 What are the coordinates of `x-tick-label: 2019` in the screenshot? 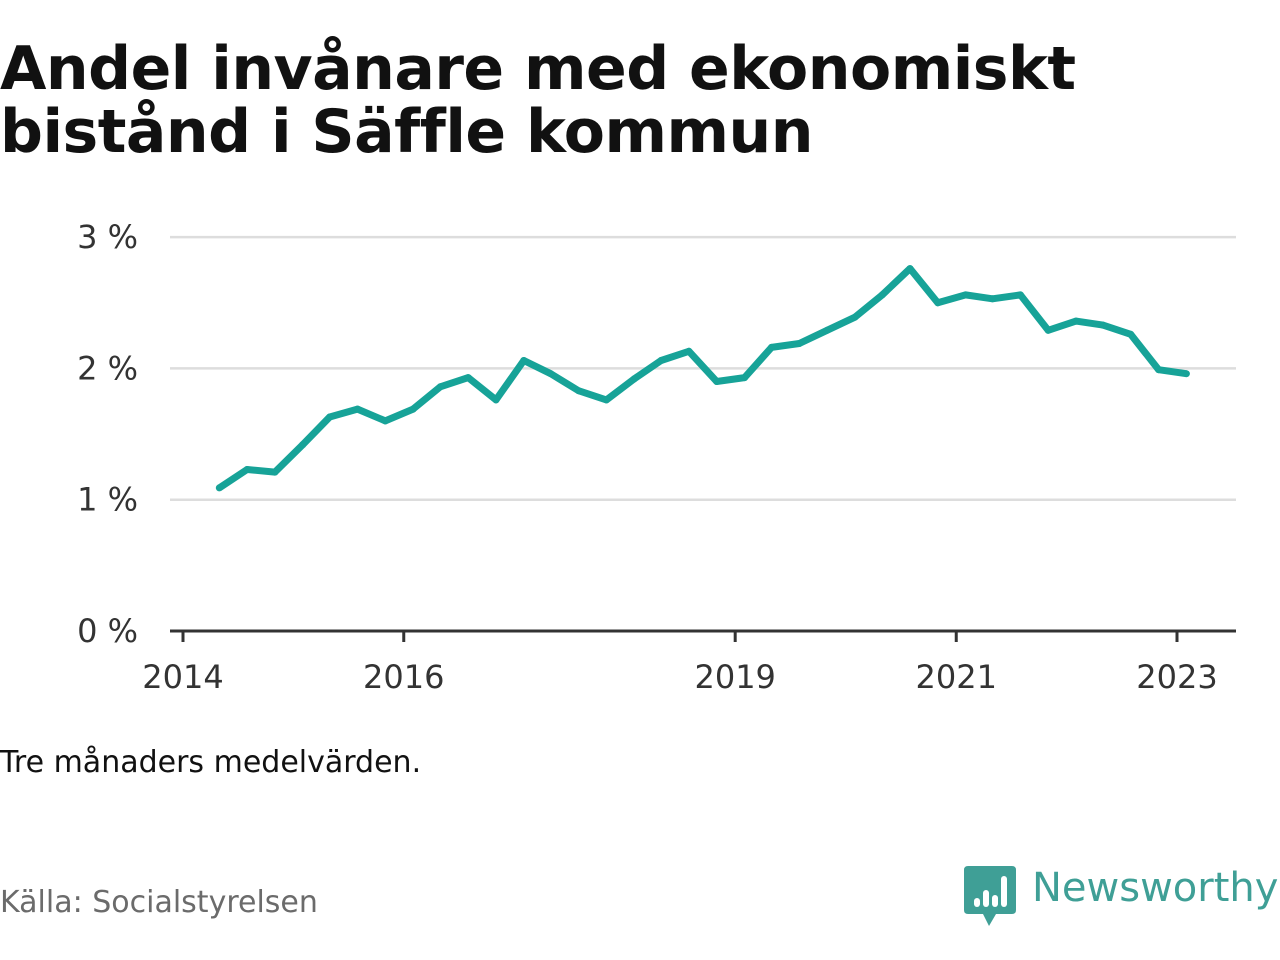 It's located at (734, 677).